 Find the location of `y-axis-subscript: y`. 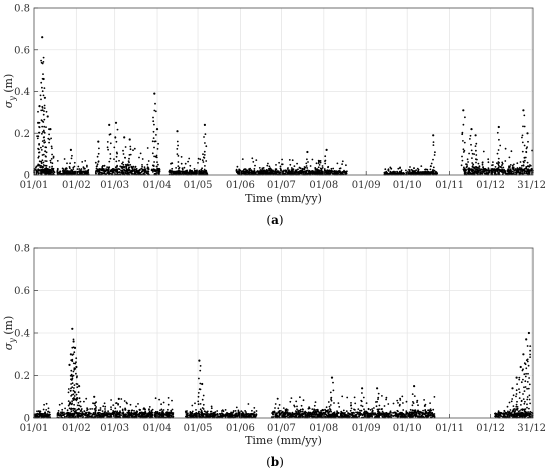

y-axis-subscript: y is located at coordinates (12, 99).